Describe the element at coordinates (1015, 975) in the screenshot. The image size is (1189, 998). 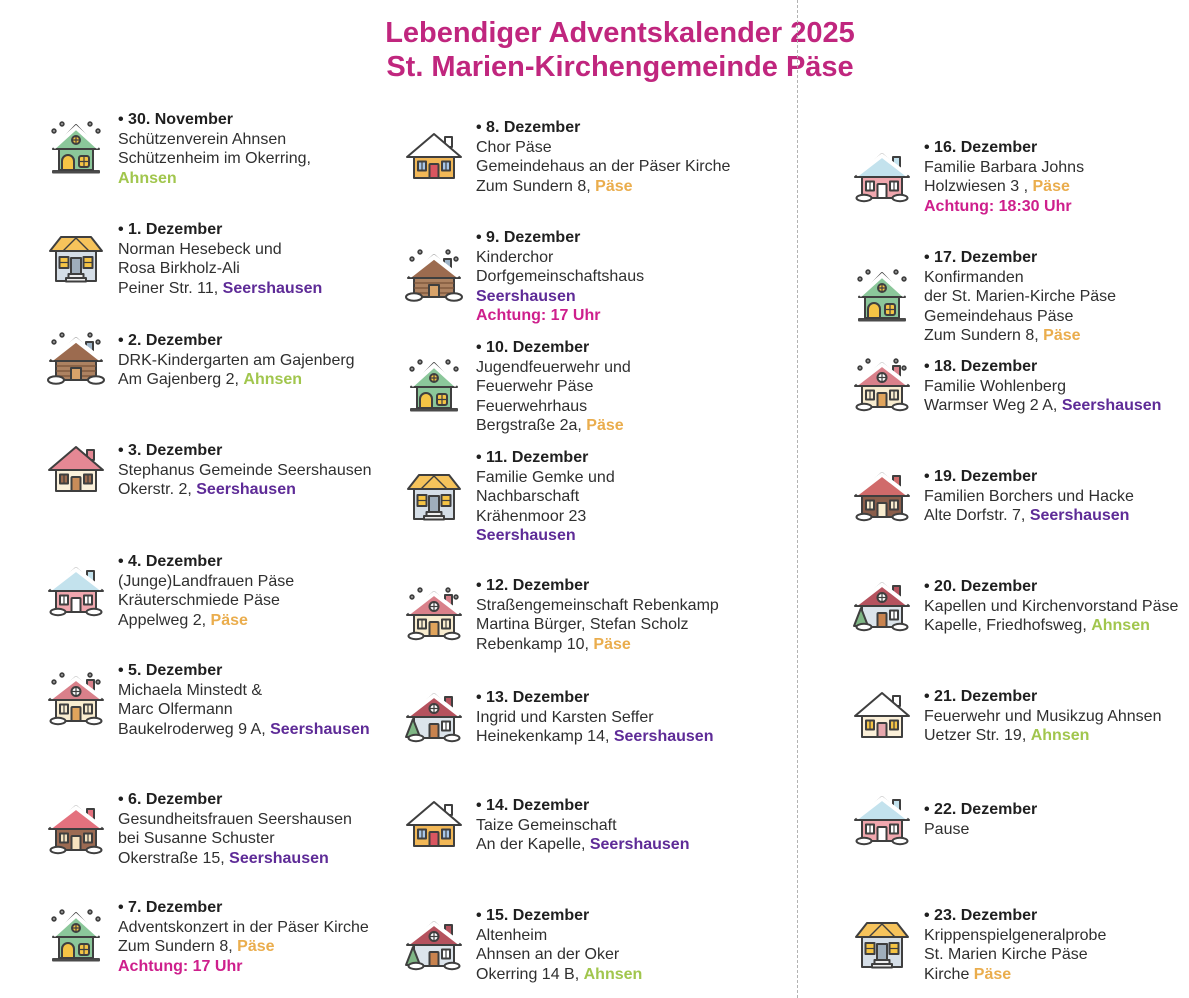
I see `entry-line: Kirche Päse` at that location.